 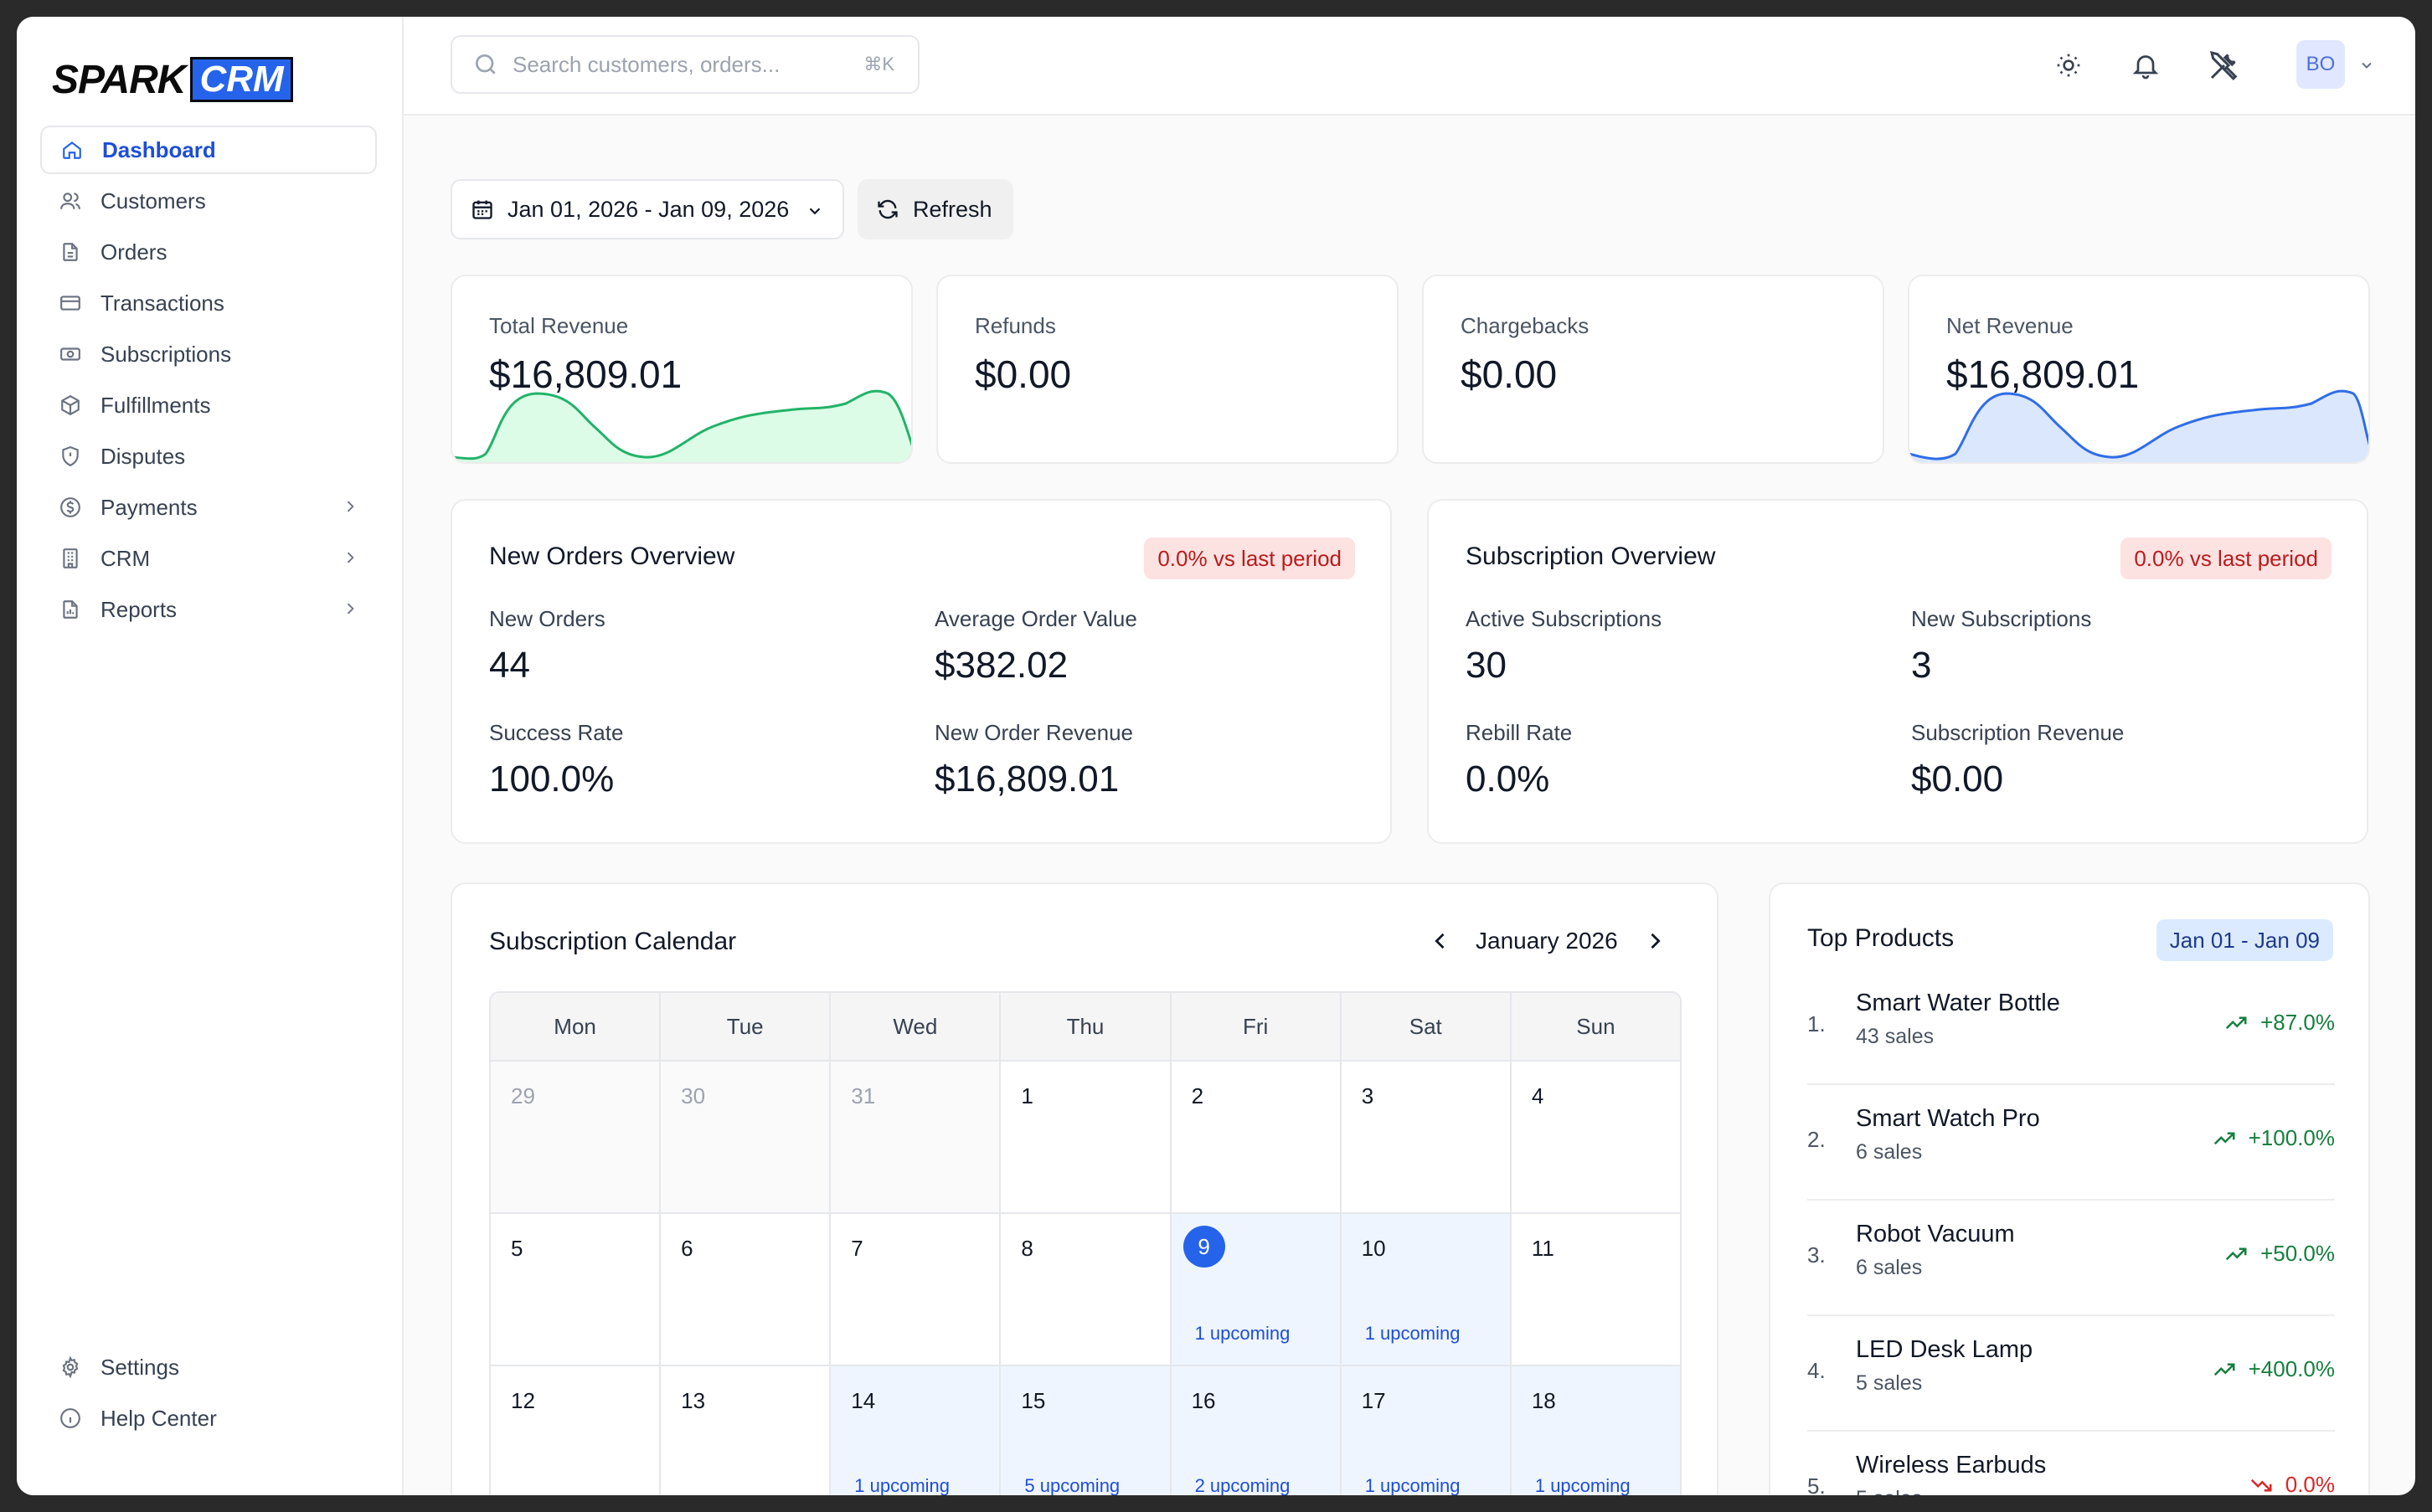 What do you see at coordinates (1426, 1431) in the screenshot?
I see `calendar-day: 17 1 upcoming` at bounding box center [1426, 1431].